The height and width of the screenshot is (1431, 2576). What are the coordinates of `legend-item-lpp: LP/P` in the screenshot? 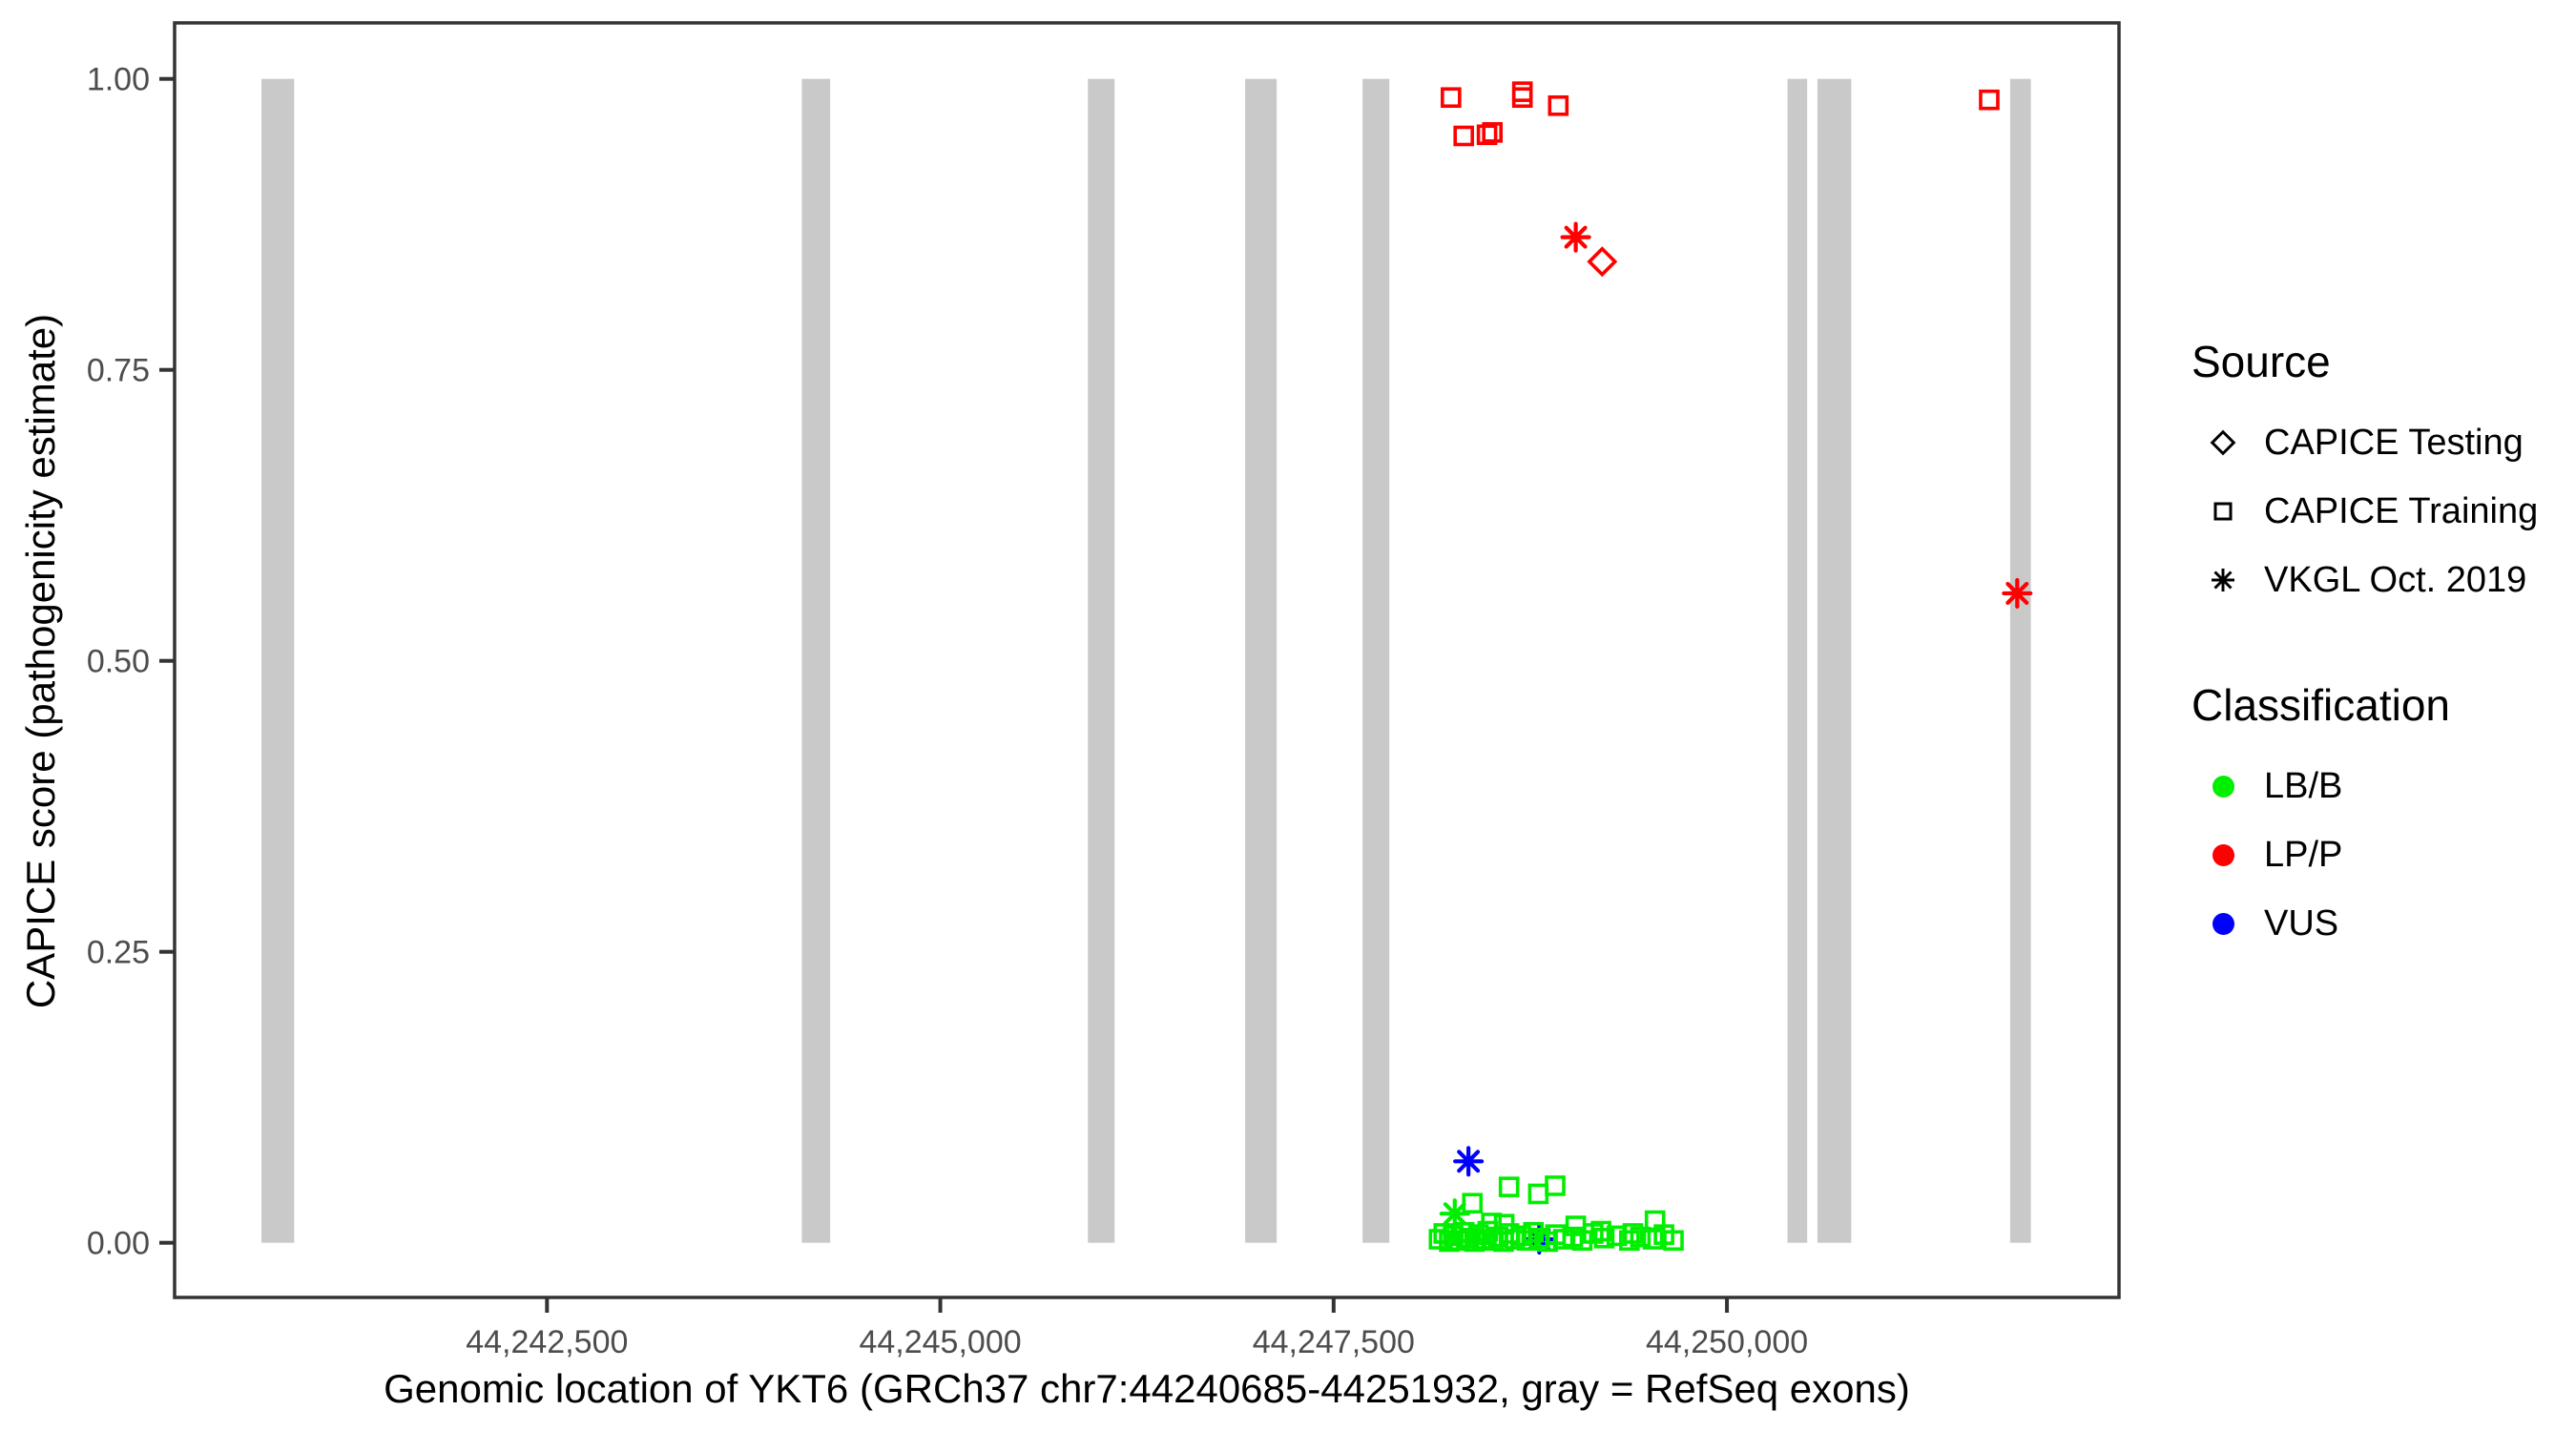 It's located at (2321, 854).